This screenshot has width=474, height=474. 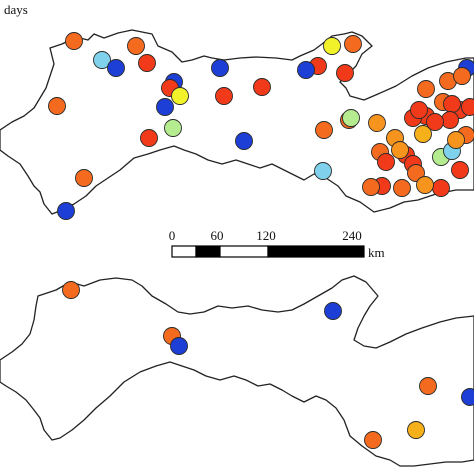 What do you see at coordinates (277, 244) in the screenshot?
I see `scale-bar: 0 60 120 240 km` at bounding box center [277, 244].